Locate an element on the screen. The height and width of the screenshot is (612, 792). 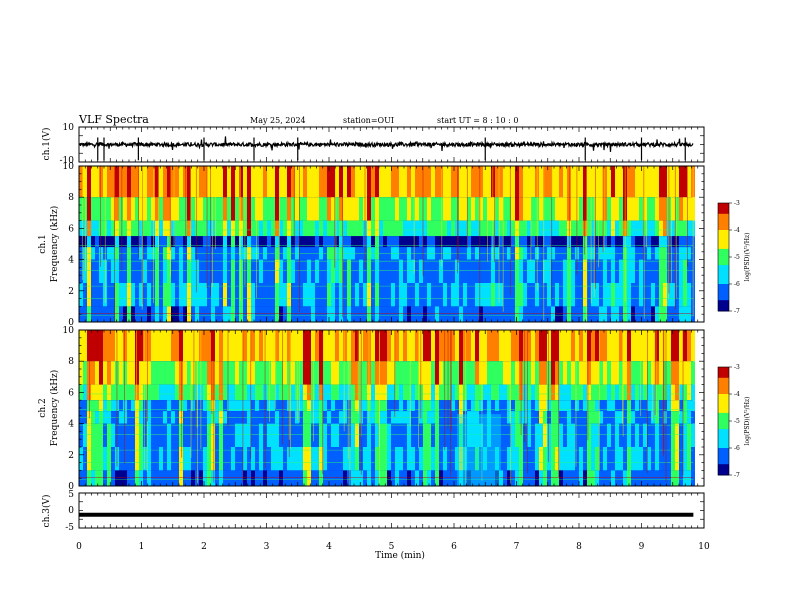
x-tick-label: 5 is located at coordinates (392, 547).